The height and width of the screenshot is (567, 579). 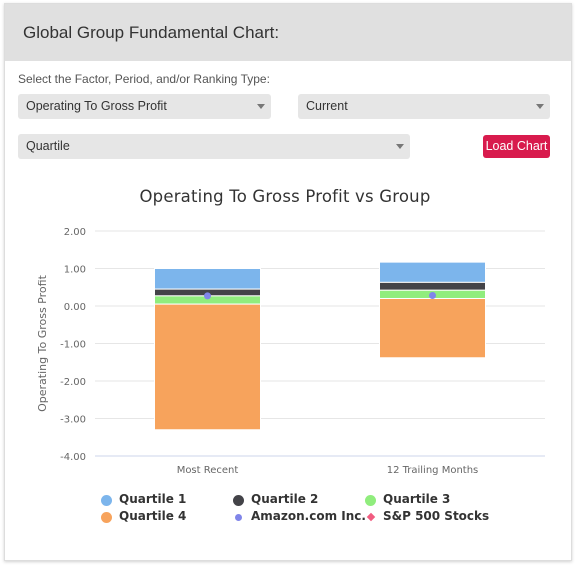 What do you see at coordinates (285, 196) in the screenshot?
I see `chart-title: Operating To Gross Profit vs Group` at bounding box center [285, 196].